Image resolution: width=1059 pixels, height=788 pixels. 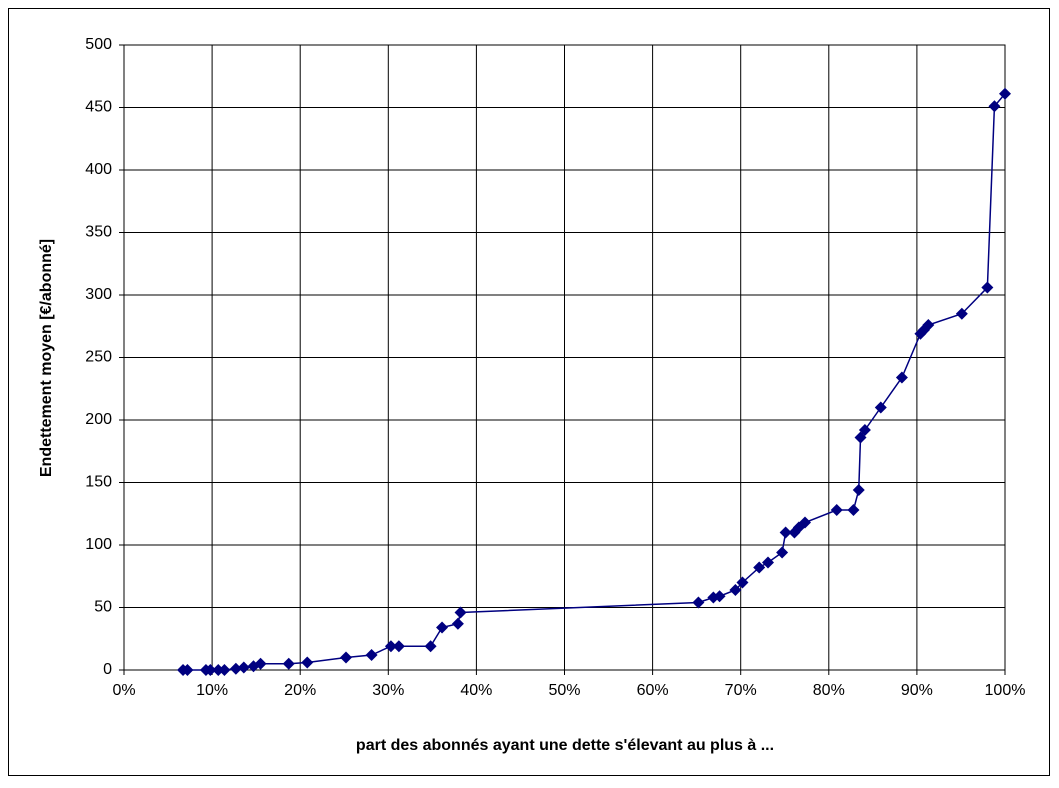 What do you see at coordinates (98, 107) in the screenshot?
I see `y-tick-label: 450` at bounding box center [98, 107].